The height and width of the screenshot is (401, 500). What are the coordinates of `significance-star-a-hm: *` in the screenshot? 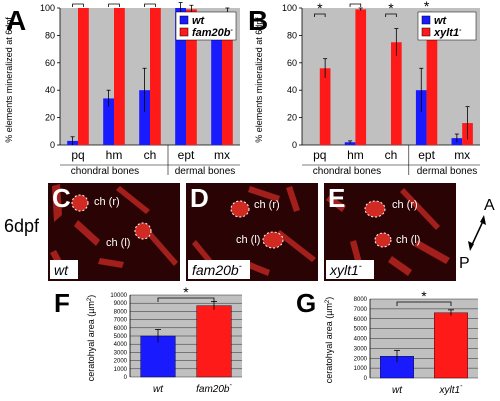 It's located at (114, 3).